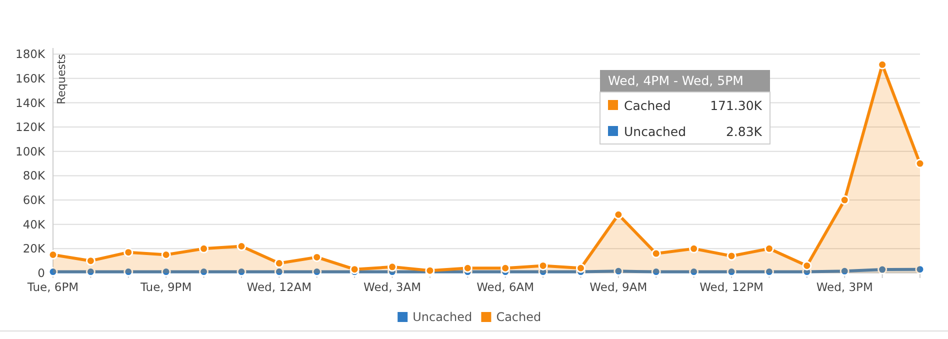  What do you see at coordinates (61, 79) in the screenshot?
I see `y-axis-title: Requests` at bounding box center [61, 79].